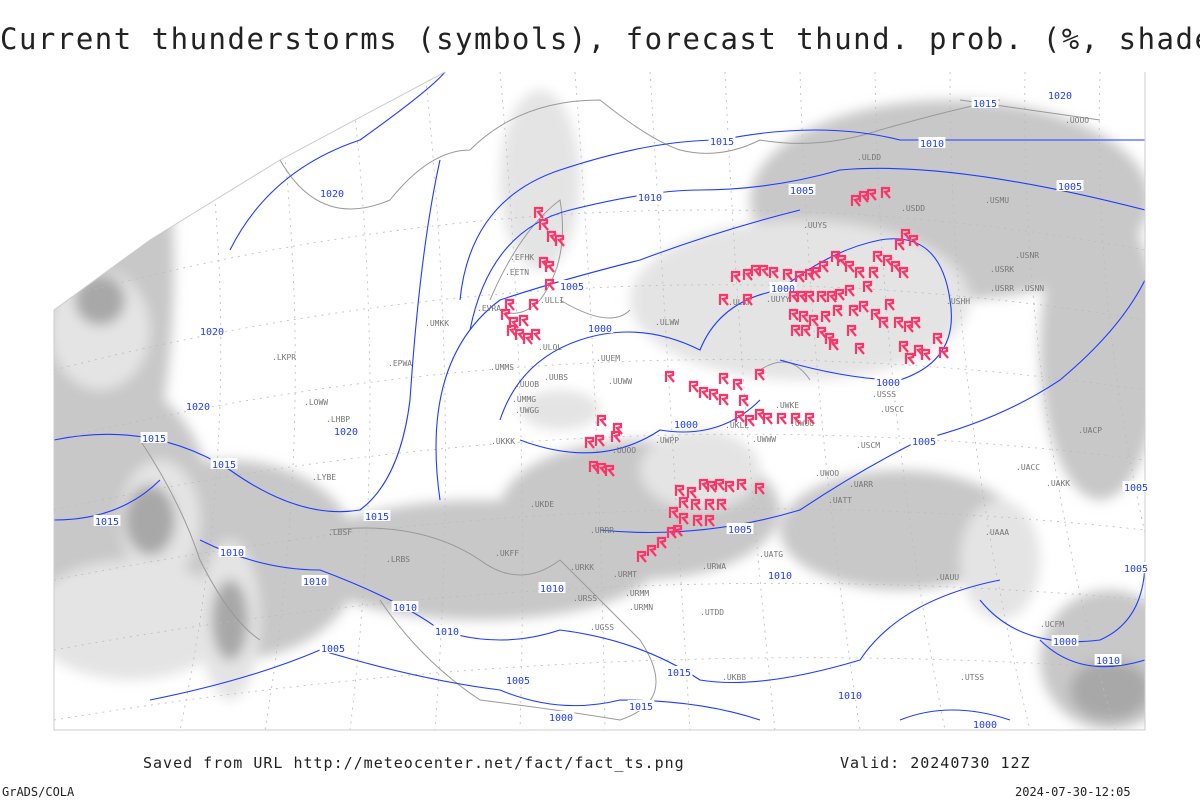 The height and width of the screenshot is (800, 1200). I want to click on station-label: .URRR, so click(602, 530).